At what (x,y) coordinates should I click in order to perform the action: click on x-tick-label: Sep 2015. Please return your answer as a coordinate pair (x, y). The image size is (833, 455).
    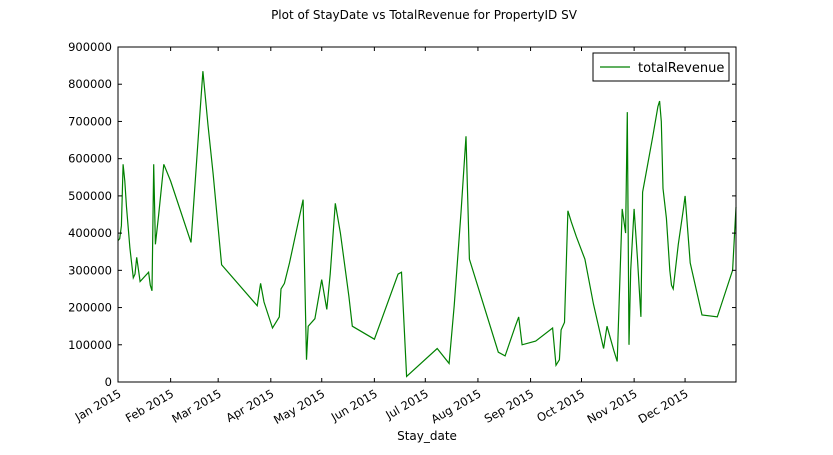
    Looking at the image, I should click on (509, 405).